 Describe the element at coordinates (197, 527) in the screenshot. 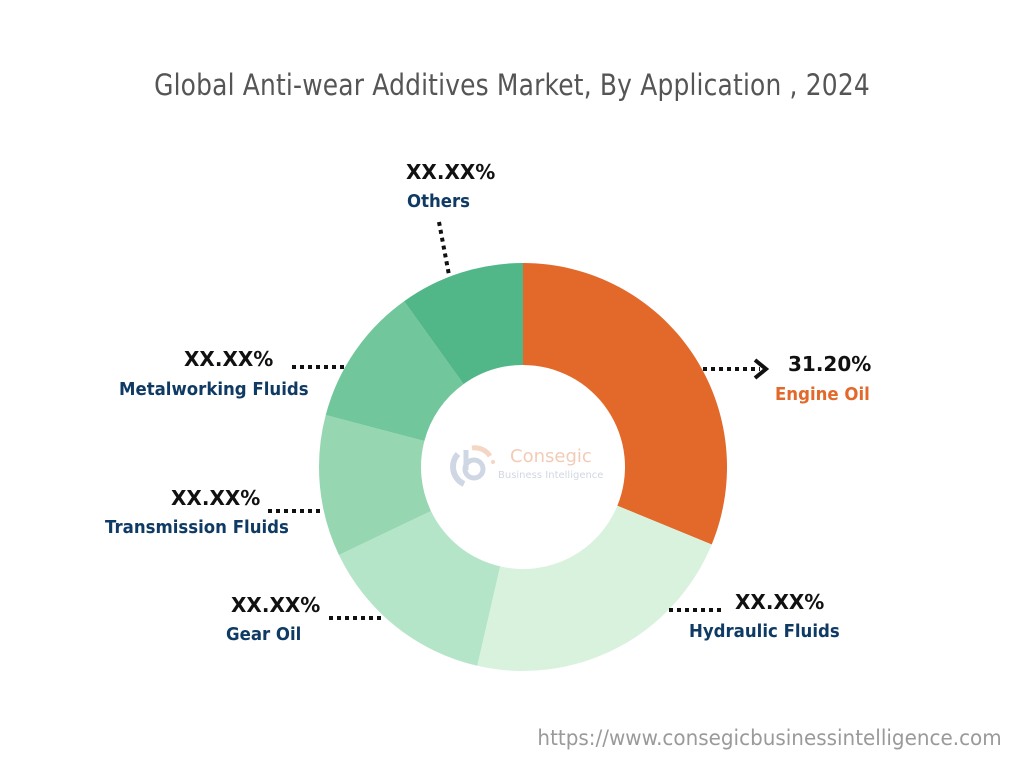

I see `transmission-fluids-label: Transmission Fluids` at that location.